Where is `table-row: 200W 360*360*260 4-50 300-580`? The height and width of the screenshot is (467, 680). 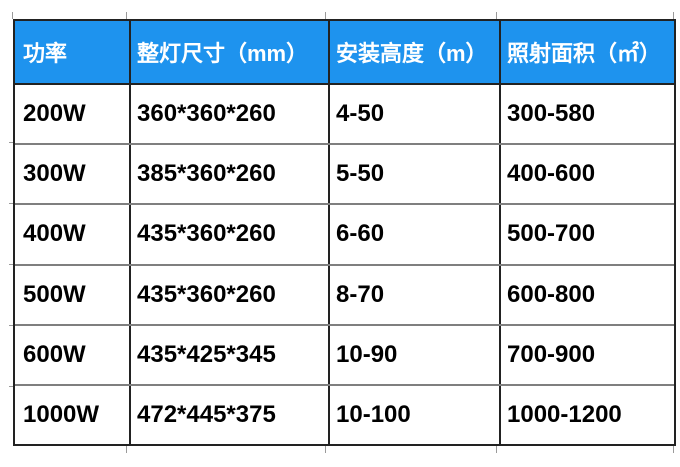 table-row: 200W 360*360*260 4-50 300-580 is located at coordinates (344, 114).